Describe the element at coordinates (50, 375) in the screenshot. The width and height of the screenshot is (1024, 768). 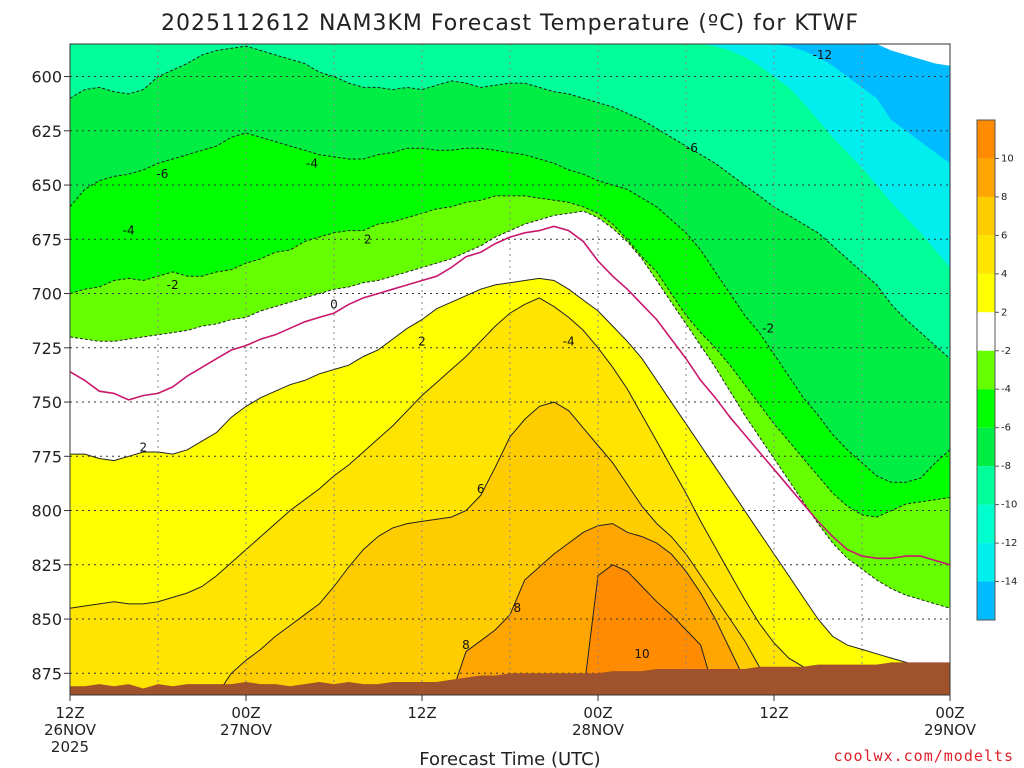
I see `y-axis: 600 625 650 675 700 725 750 775 800 825 850 875` at that location.